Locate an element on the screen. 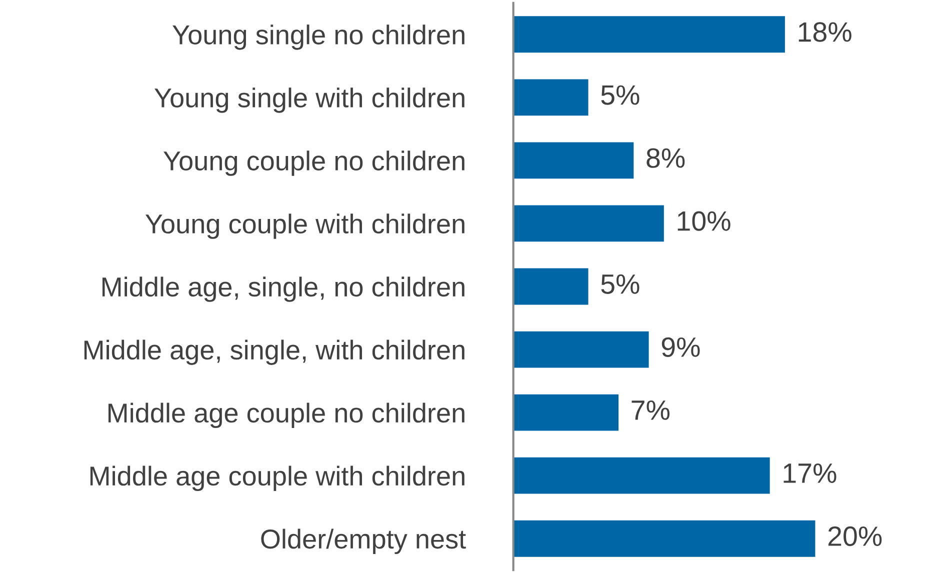 Image resolution: width=935 pixels, height=573 pixels. data-label: 20% is located at coordinates (855, 536).